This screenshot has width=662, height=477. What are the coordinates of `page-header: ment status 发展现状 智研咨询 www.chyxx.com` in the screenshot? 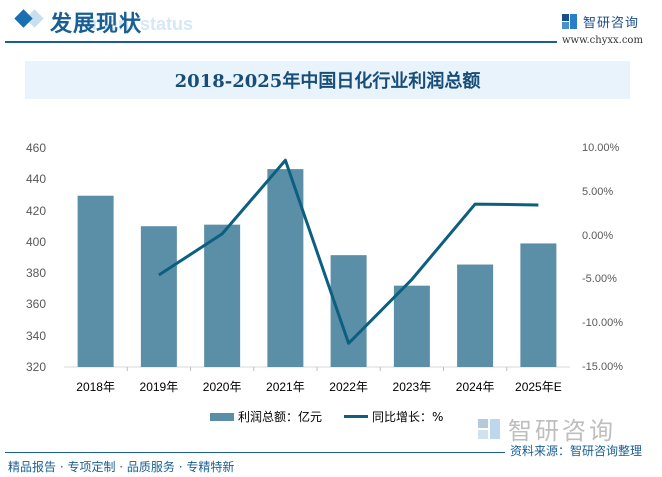 It's located at (331, 24).